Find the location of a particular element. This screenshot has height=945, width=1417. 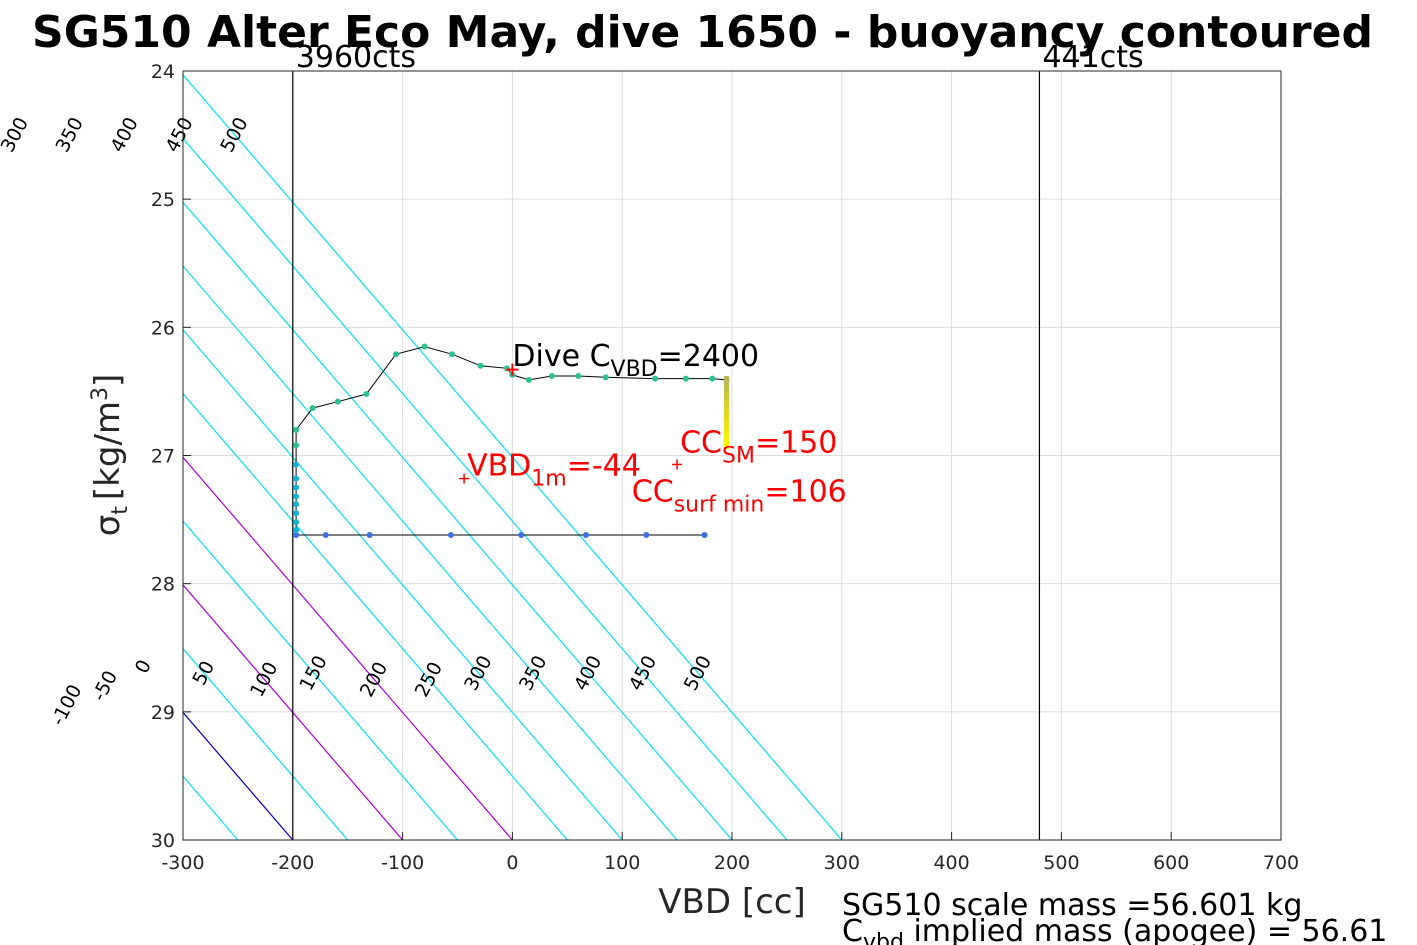

x-tick-label: 200 is located at coordinates (732, 863).